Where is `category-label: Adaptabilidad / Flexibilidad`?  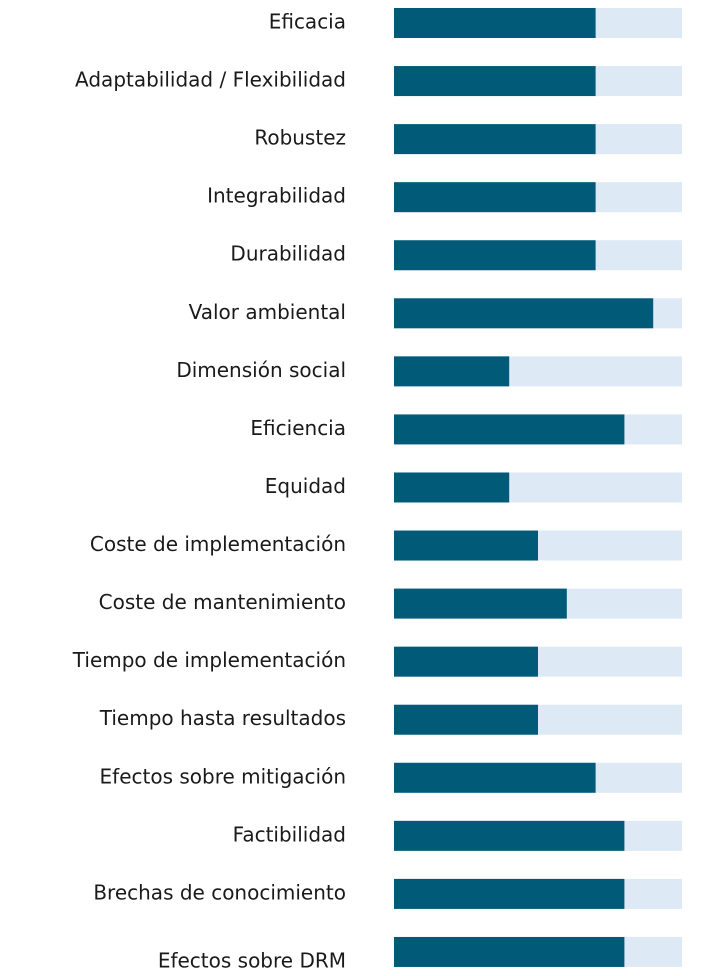
category-label: Adaptabilidad / Flexibilidad is located at coordinates (210, 80).